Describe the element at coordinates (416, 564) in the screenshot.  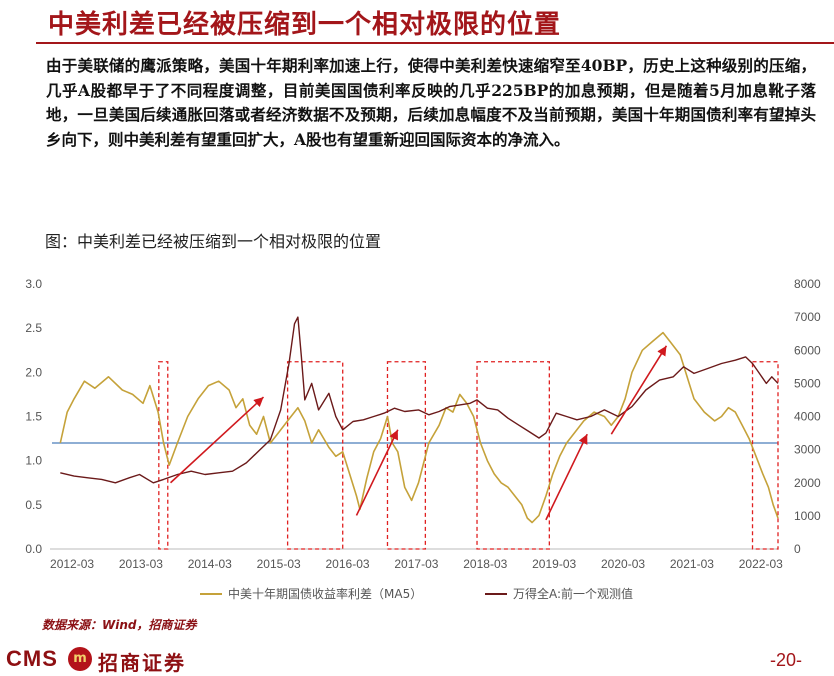
I see `x-tick-label: 2017-03` at that location.